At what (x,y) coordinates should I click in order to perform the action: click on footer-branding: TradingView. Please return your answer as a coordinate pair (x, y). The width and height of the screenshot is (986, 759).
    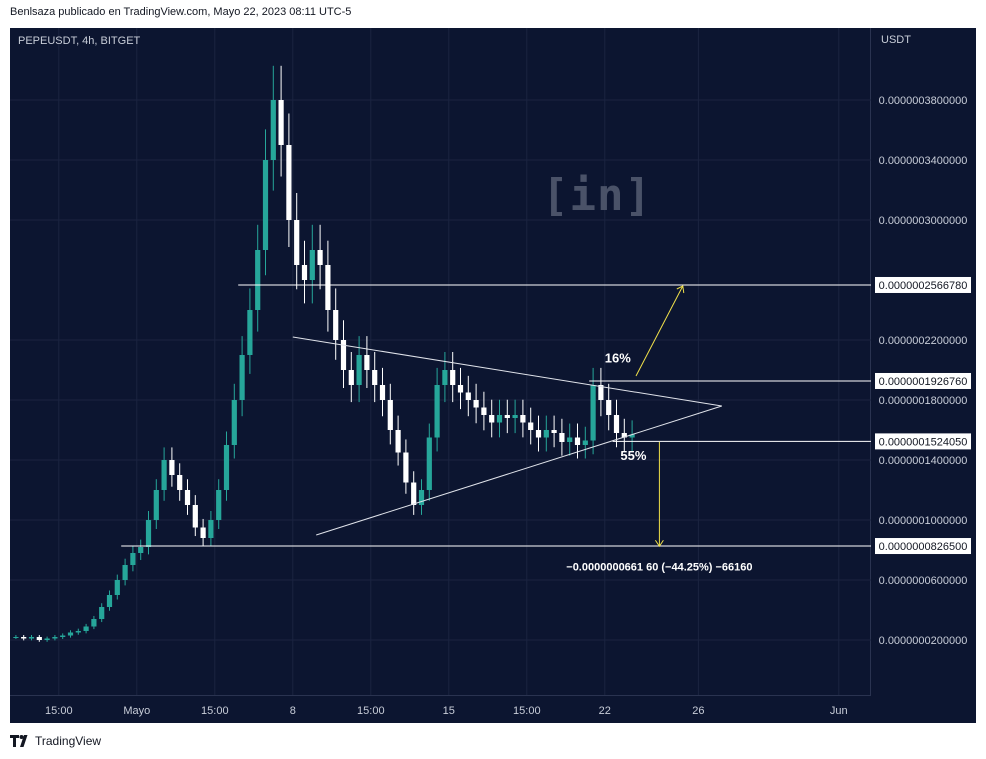
    Looking at the image, I should click on (55, 741).